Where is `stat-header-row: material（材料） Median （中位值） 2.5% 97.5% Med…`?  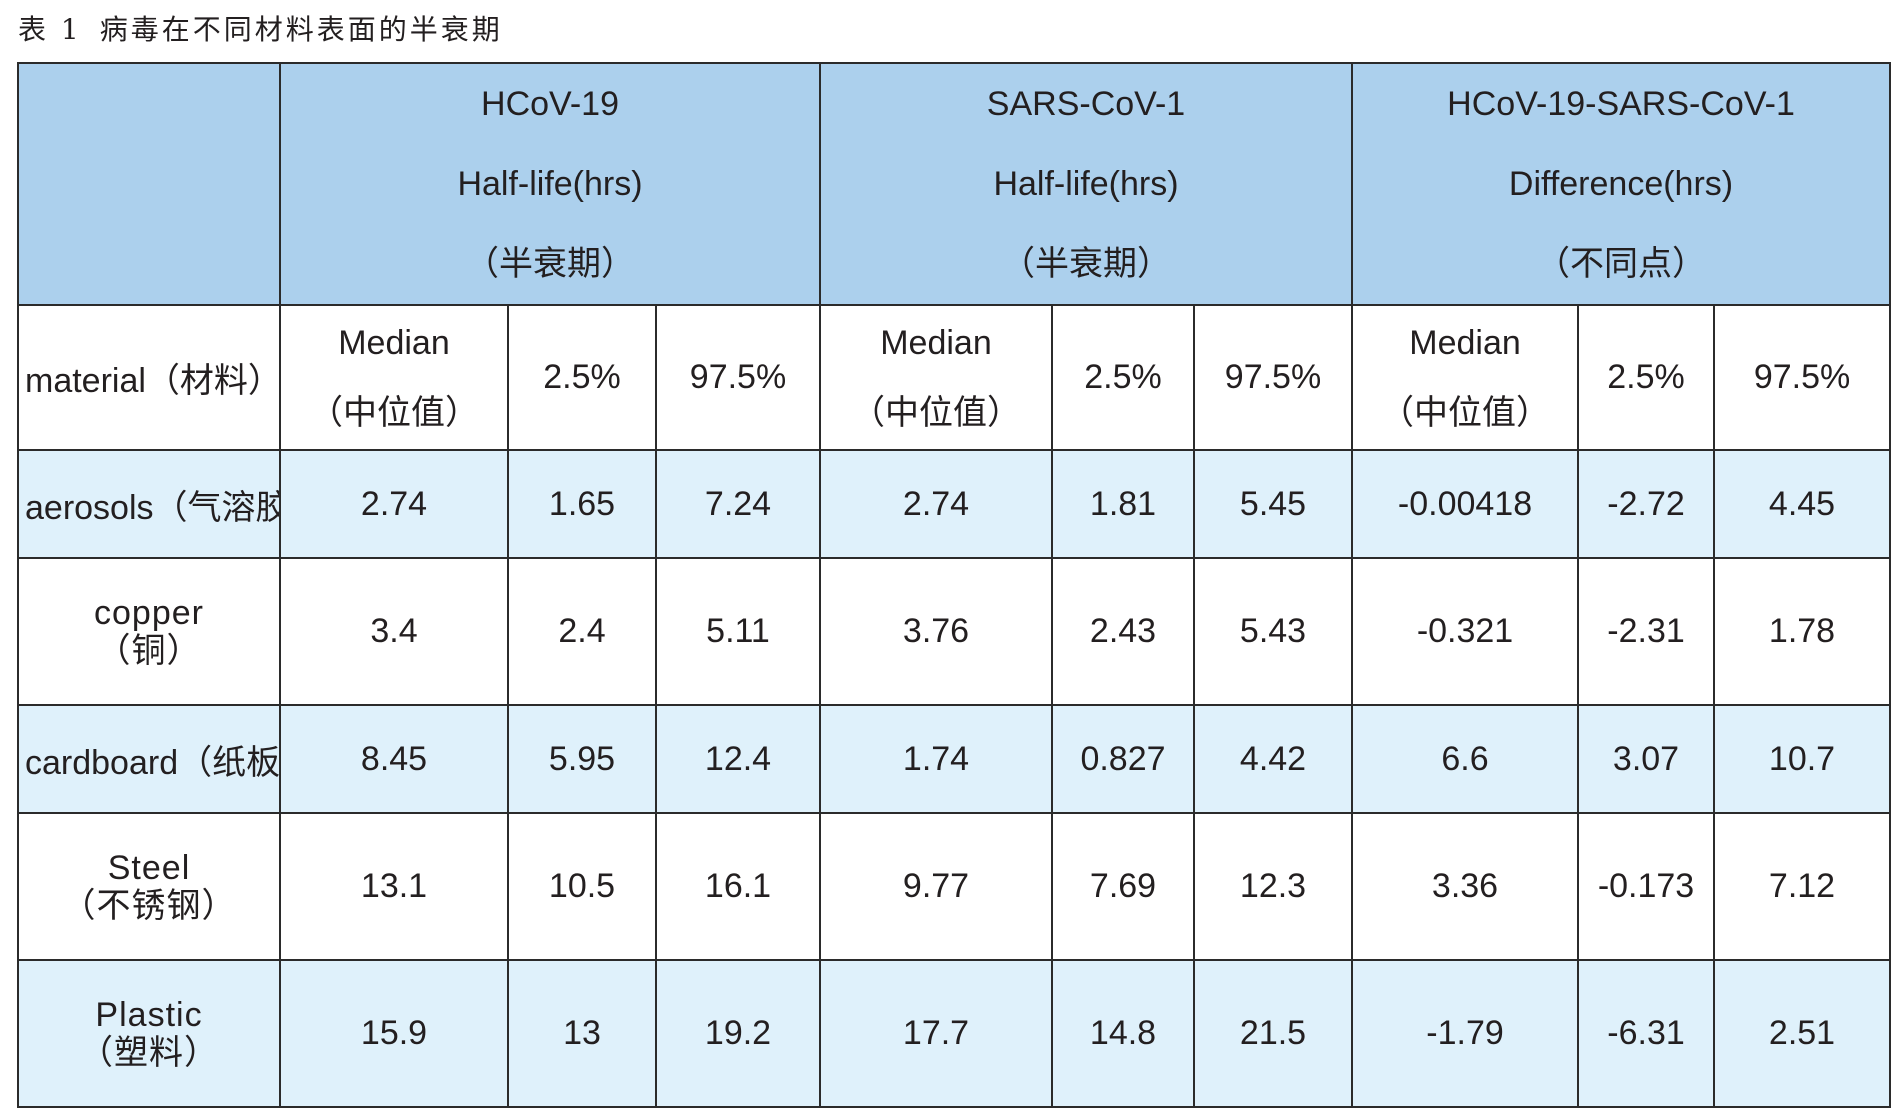
stat-header-row: material（材料） Median （中位值） 2.5% 97.5% Med… is located at coordinates (954, 377).